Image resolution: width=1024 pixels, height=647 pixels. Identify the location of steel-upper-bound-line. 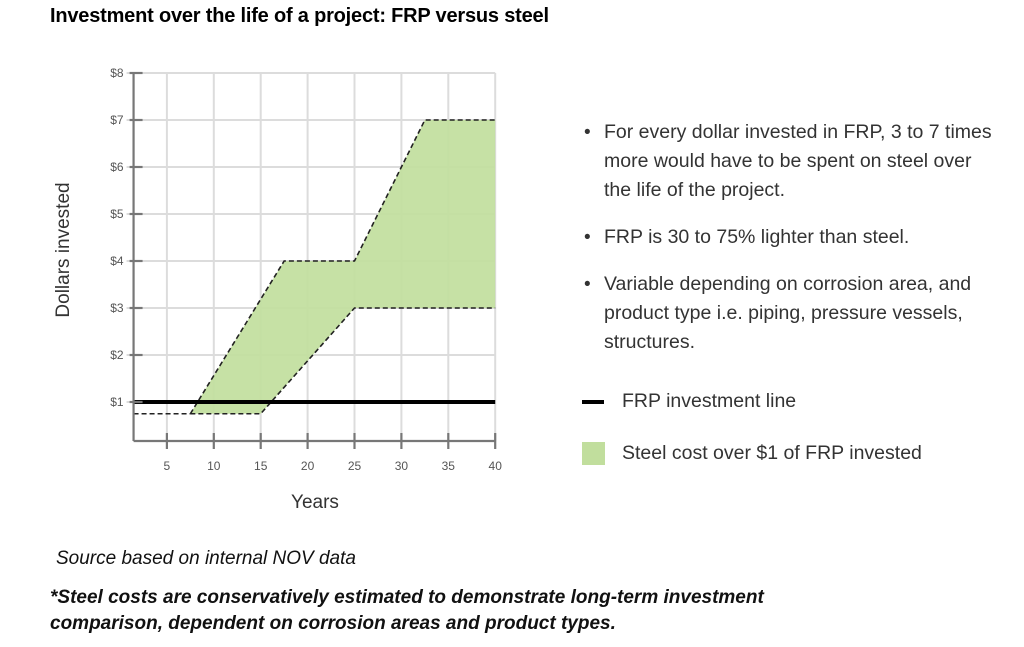
(342, 267).